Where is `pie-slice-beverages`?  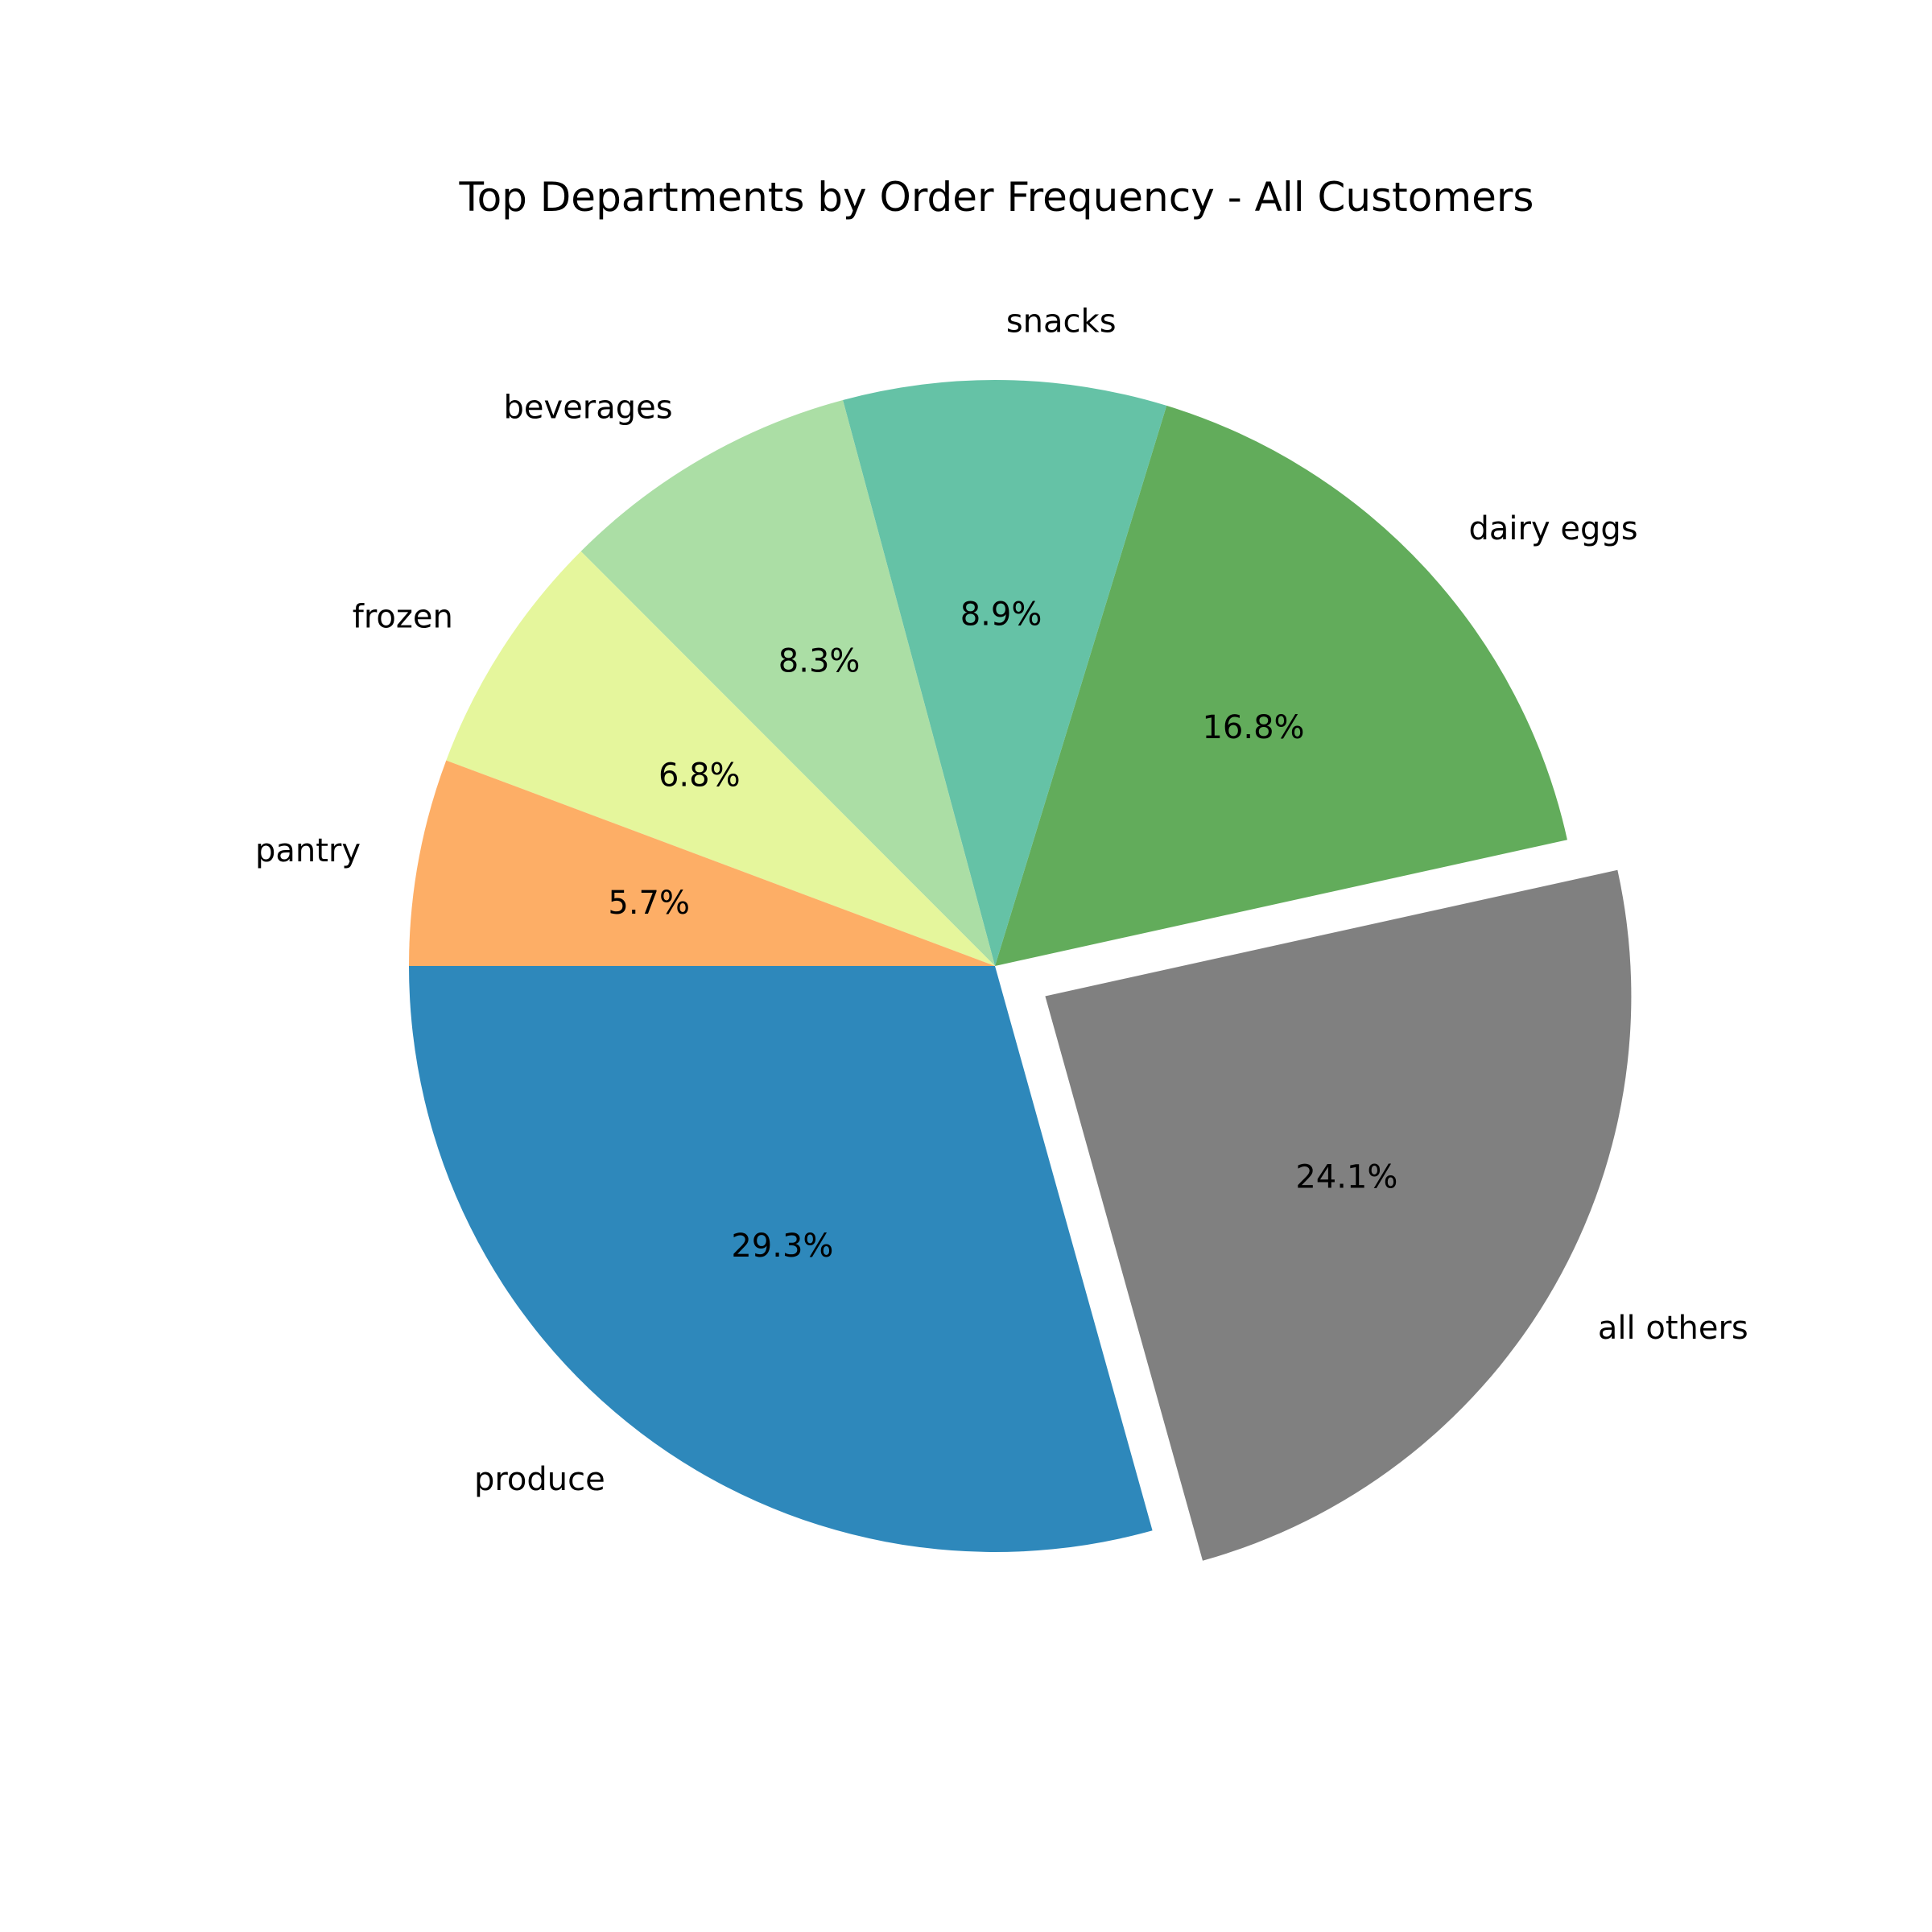
pie-slice-beverages is located at coordinates (787, 682).